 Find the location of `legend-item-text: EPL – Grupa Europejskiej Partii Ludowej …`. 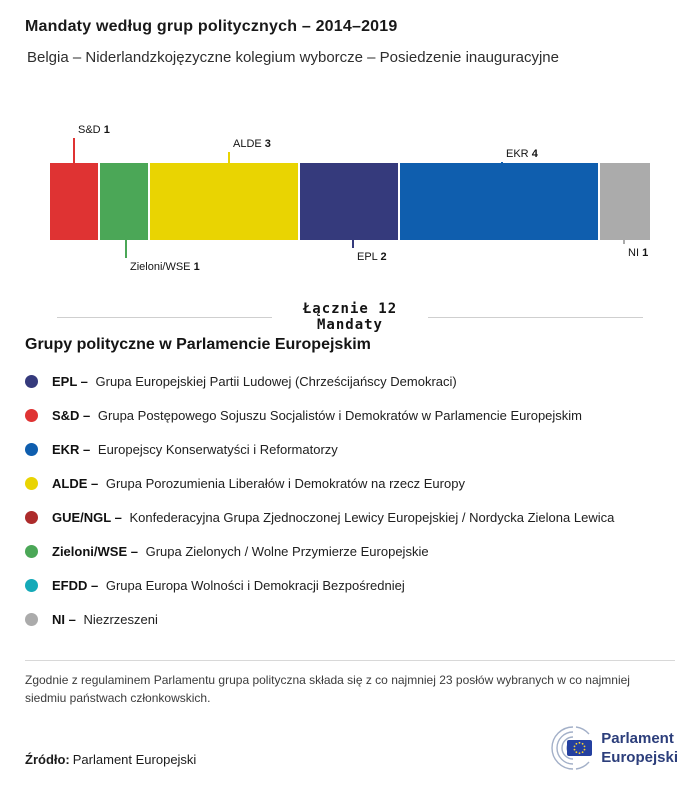

legend-item-text: EPL – Grupa Europejskiej Partii Ludowej … is located at coordinates (254, 381).